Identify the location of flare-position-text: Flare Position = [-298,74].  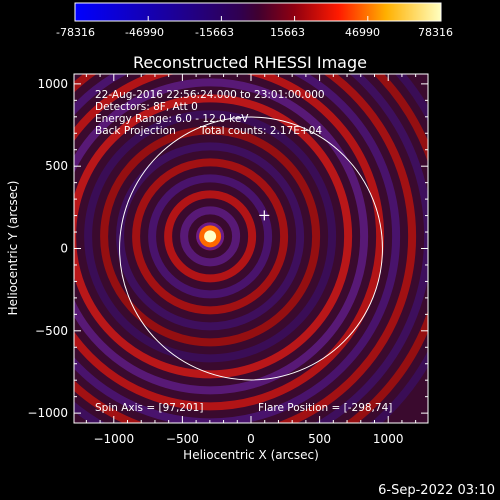
(325, 408).